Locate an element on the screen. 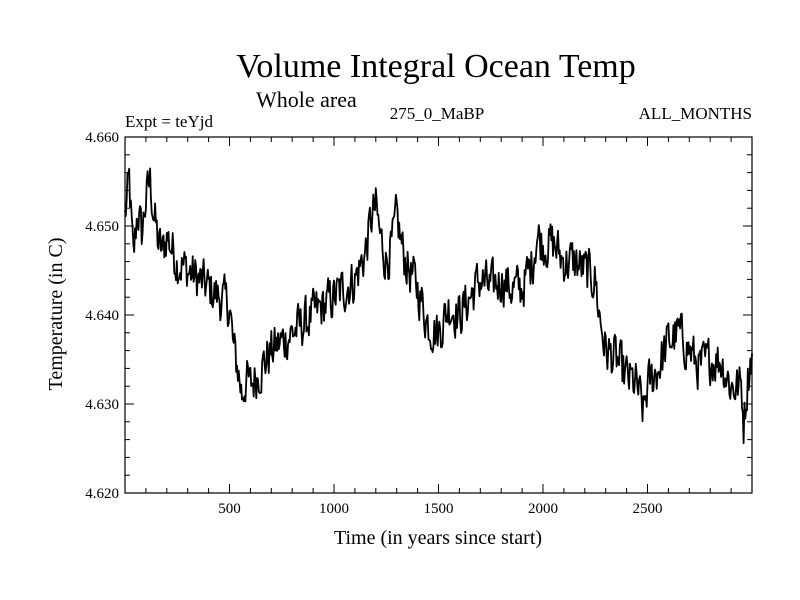  y-tick-label: 4.620 is located at coordinates (102, 494).